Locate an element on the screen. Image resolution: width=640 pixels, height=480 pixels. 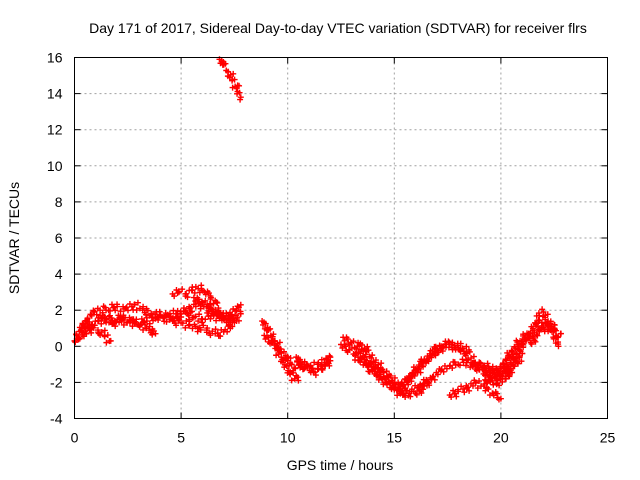
y-tick-label: 4 is located at coordinates (59, 274).